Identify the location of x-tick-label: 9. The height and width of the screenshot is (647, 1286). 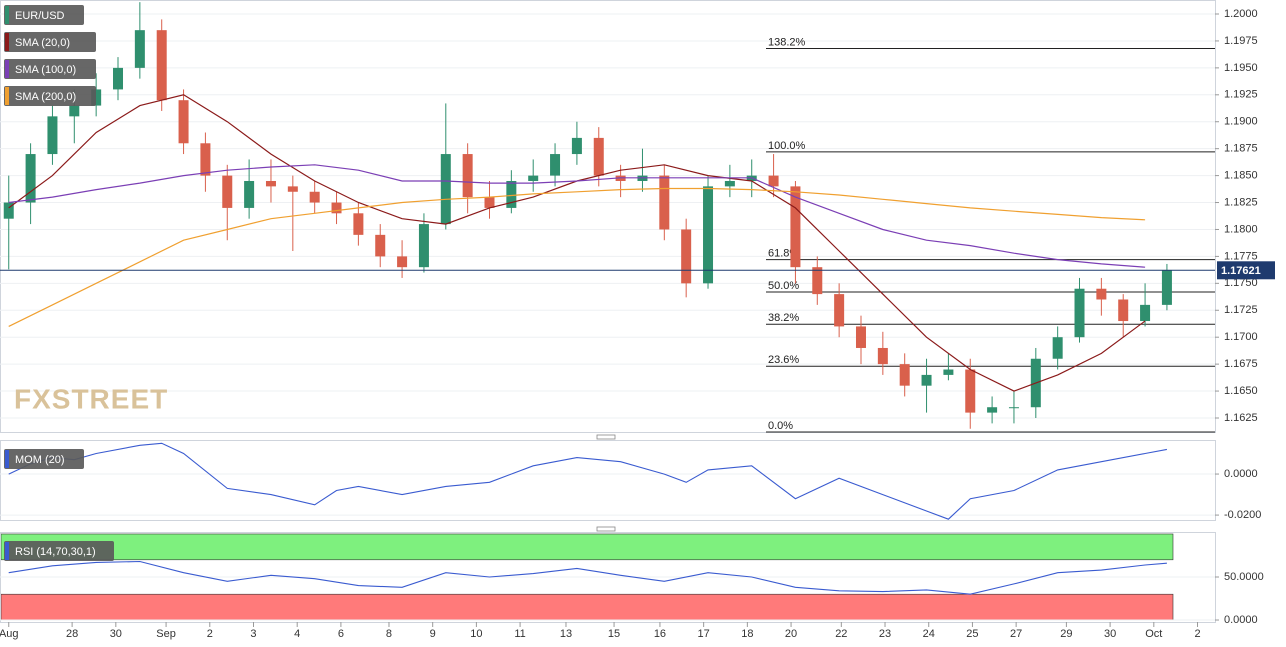
(433, 634).